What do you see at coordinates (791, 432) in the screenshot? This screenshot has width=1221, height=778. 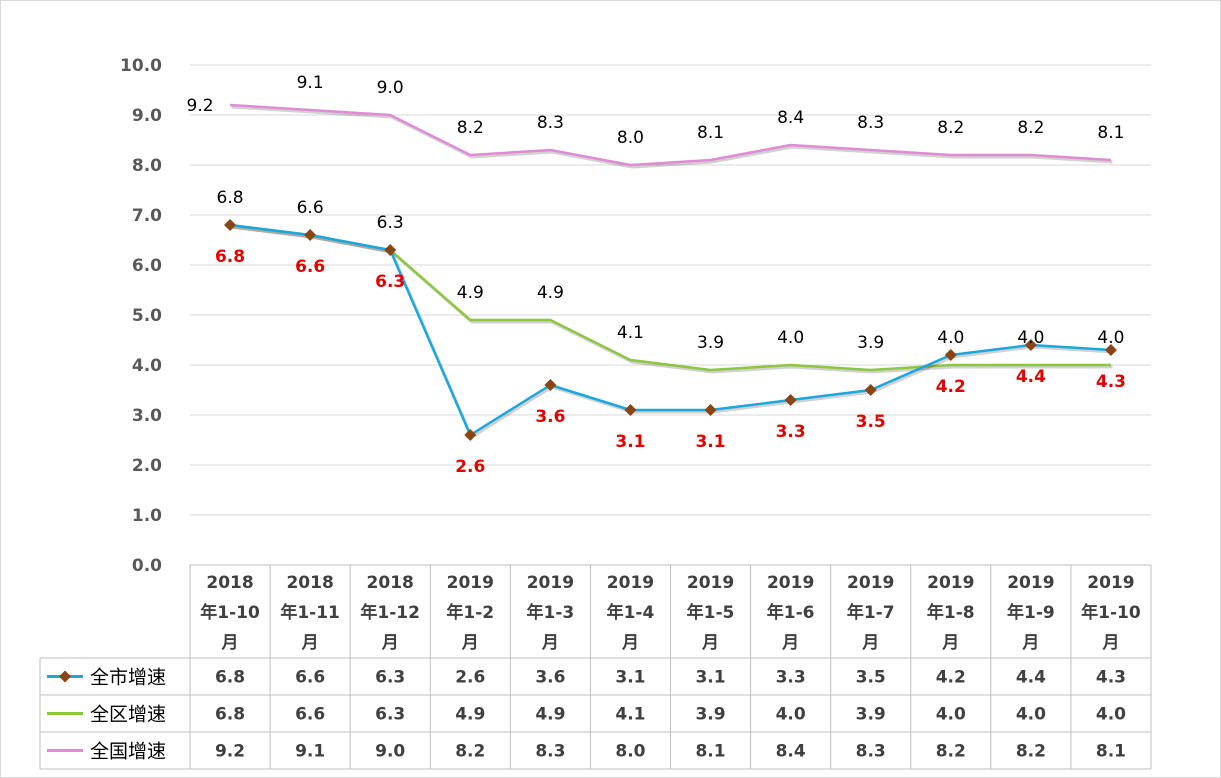 I see `data-label: 3.3` at bounding box center [791, 432].